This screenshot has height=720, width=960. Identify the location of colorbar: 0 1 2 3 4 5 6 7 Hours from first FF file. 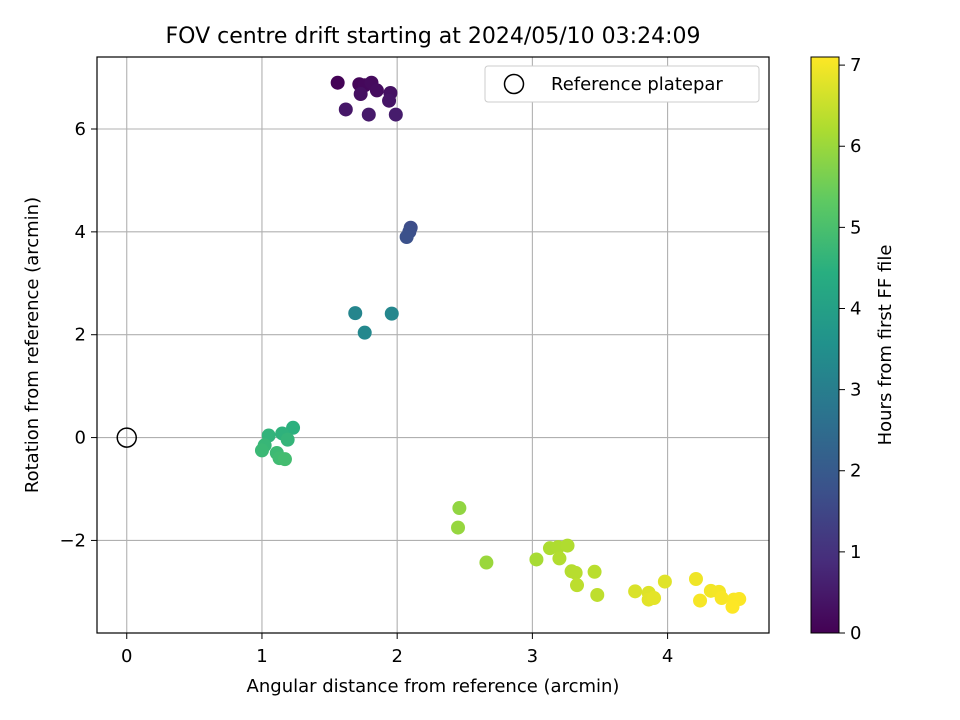
(853, 349).